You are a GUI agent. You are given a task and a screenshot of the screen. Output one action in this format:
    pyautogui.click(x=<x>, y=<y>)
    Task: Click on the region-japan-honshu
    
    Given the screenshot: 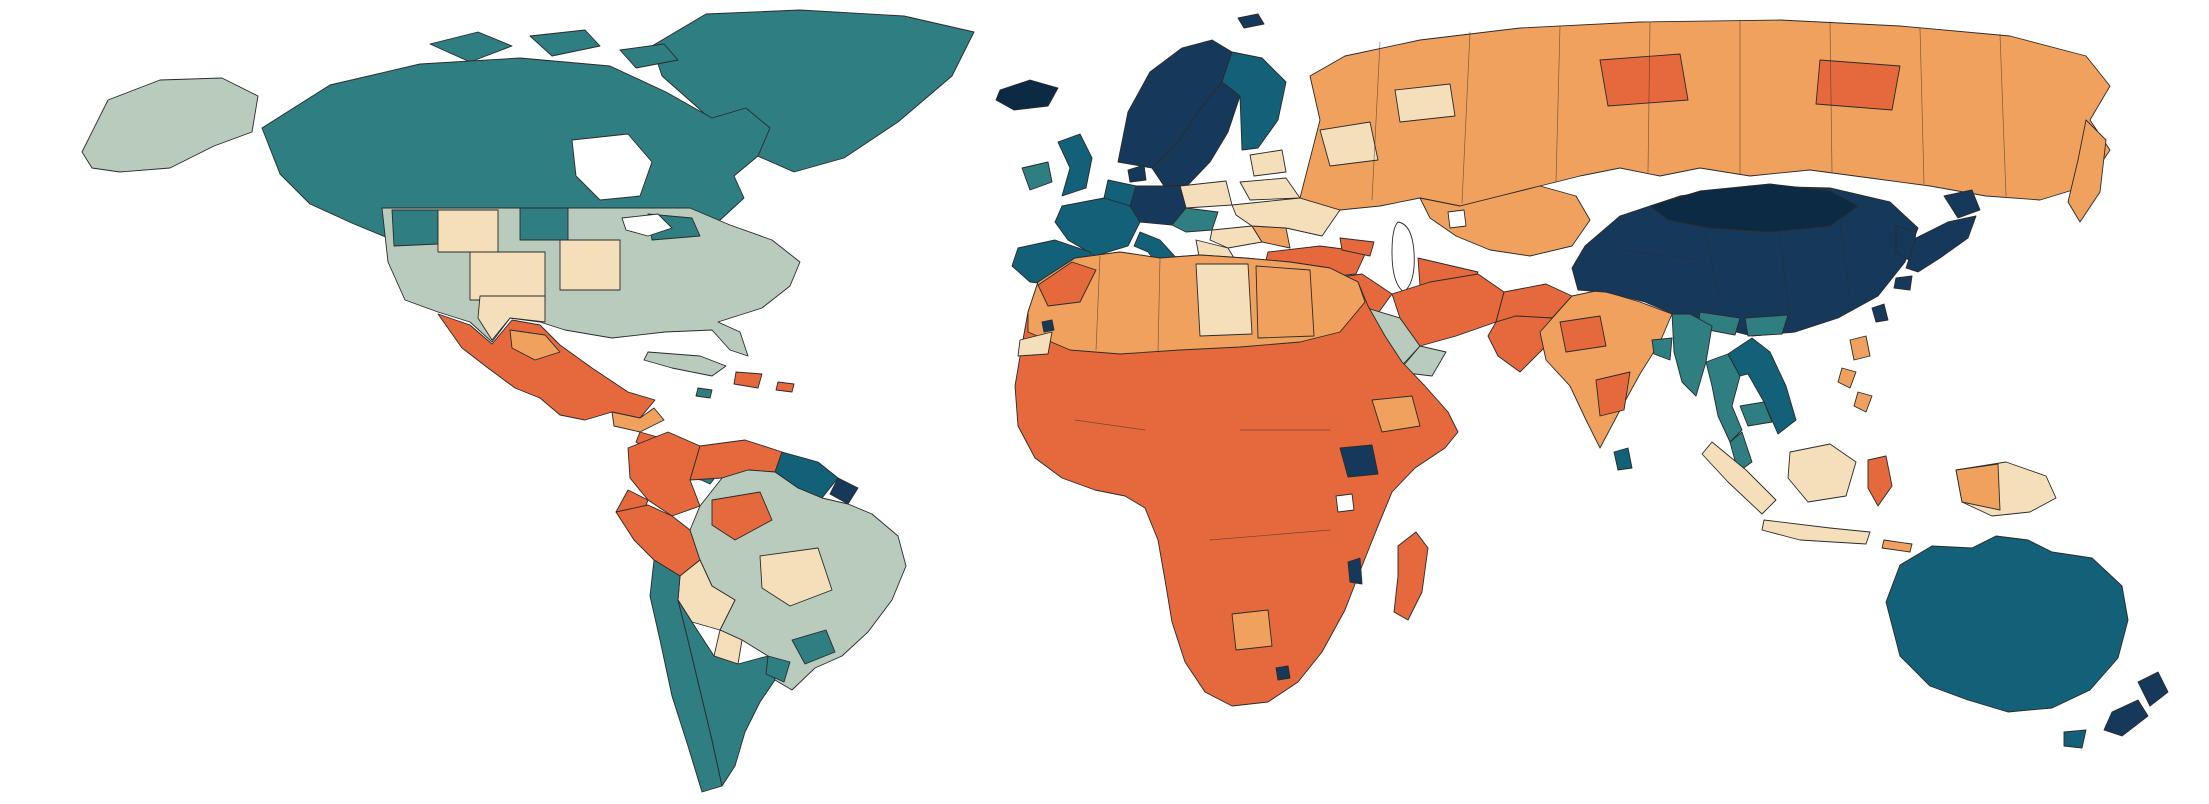 What is the action you would take?
    pyautogui.click(x=1941, y=244)
    